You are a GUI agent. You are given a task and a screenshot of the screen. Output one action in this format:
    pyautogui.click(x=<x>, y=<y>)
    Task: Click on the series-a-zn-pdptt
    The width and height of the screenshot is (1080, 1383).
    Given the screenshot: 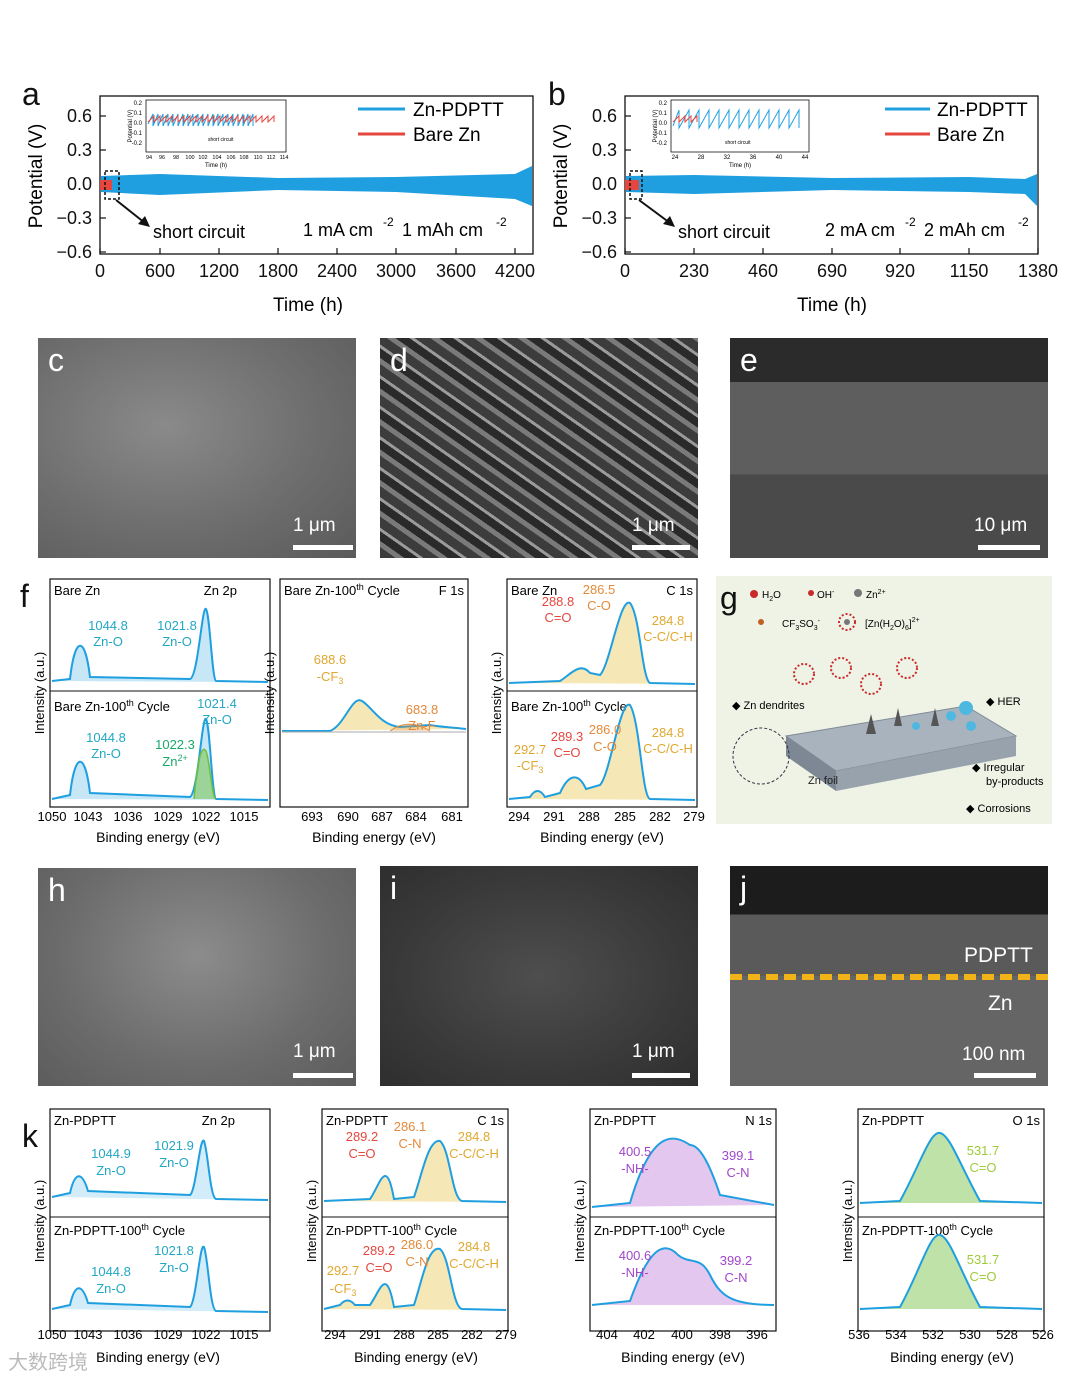 What is the action you would take?
    pyautogui.click(x=316, y=186)
    